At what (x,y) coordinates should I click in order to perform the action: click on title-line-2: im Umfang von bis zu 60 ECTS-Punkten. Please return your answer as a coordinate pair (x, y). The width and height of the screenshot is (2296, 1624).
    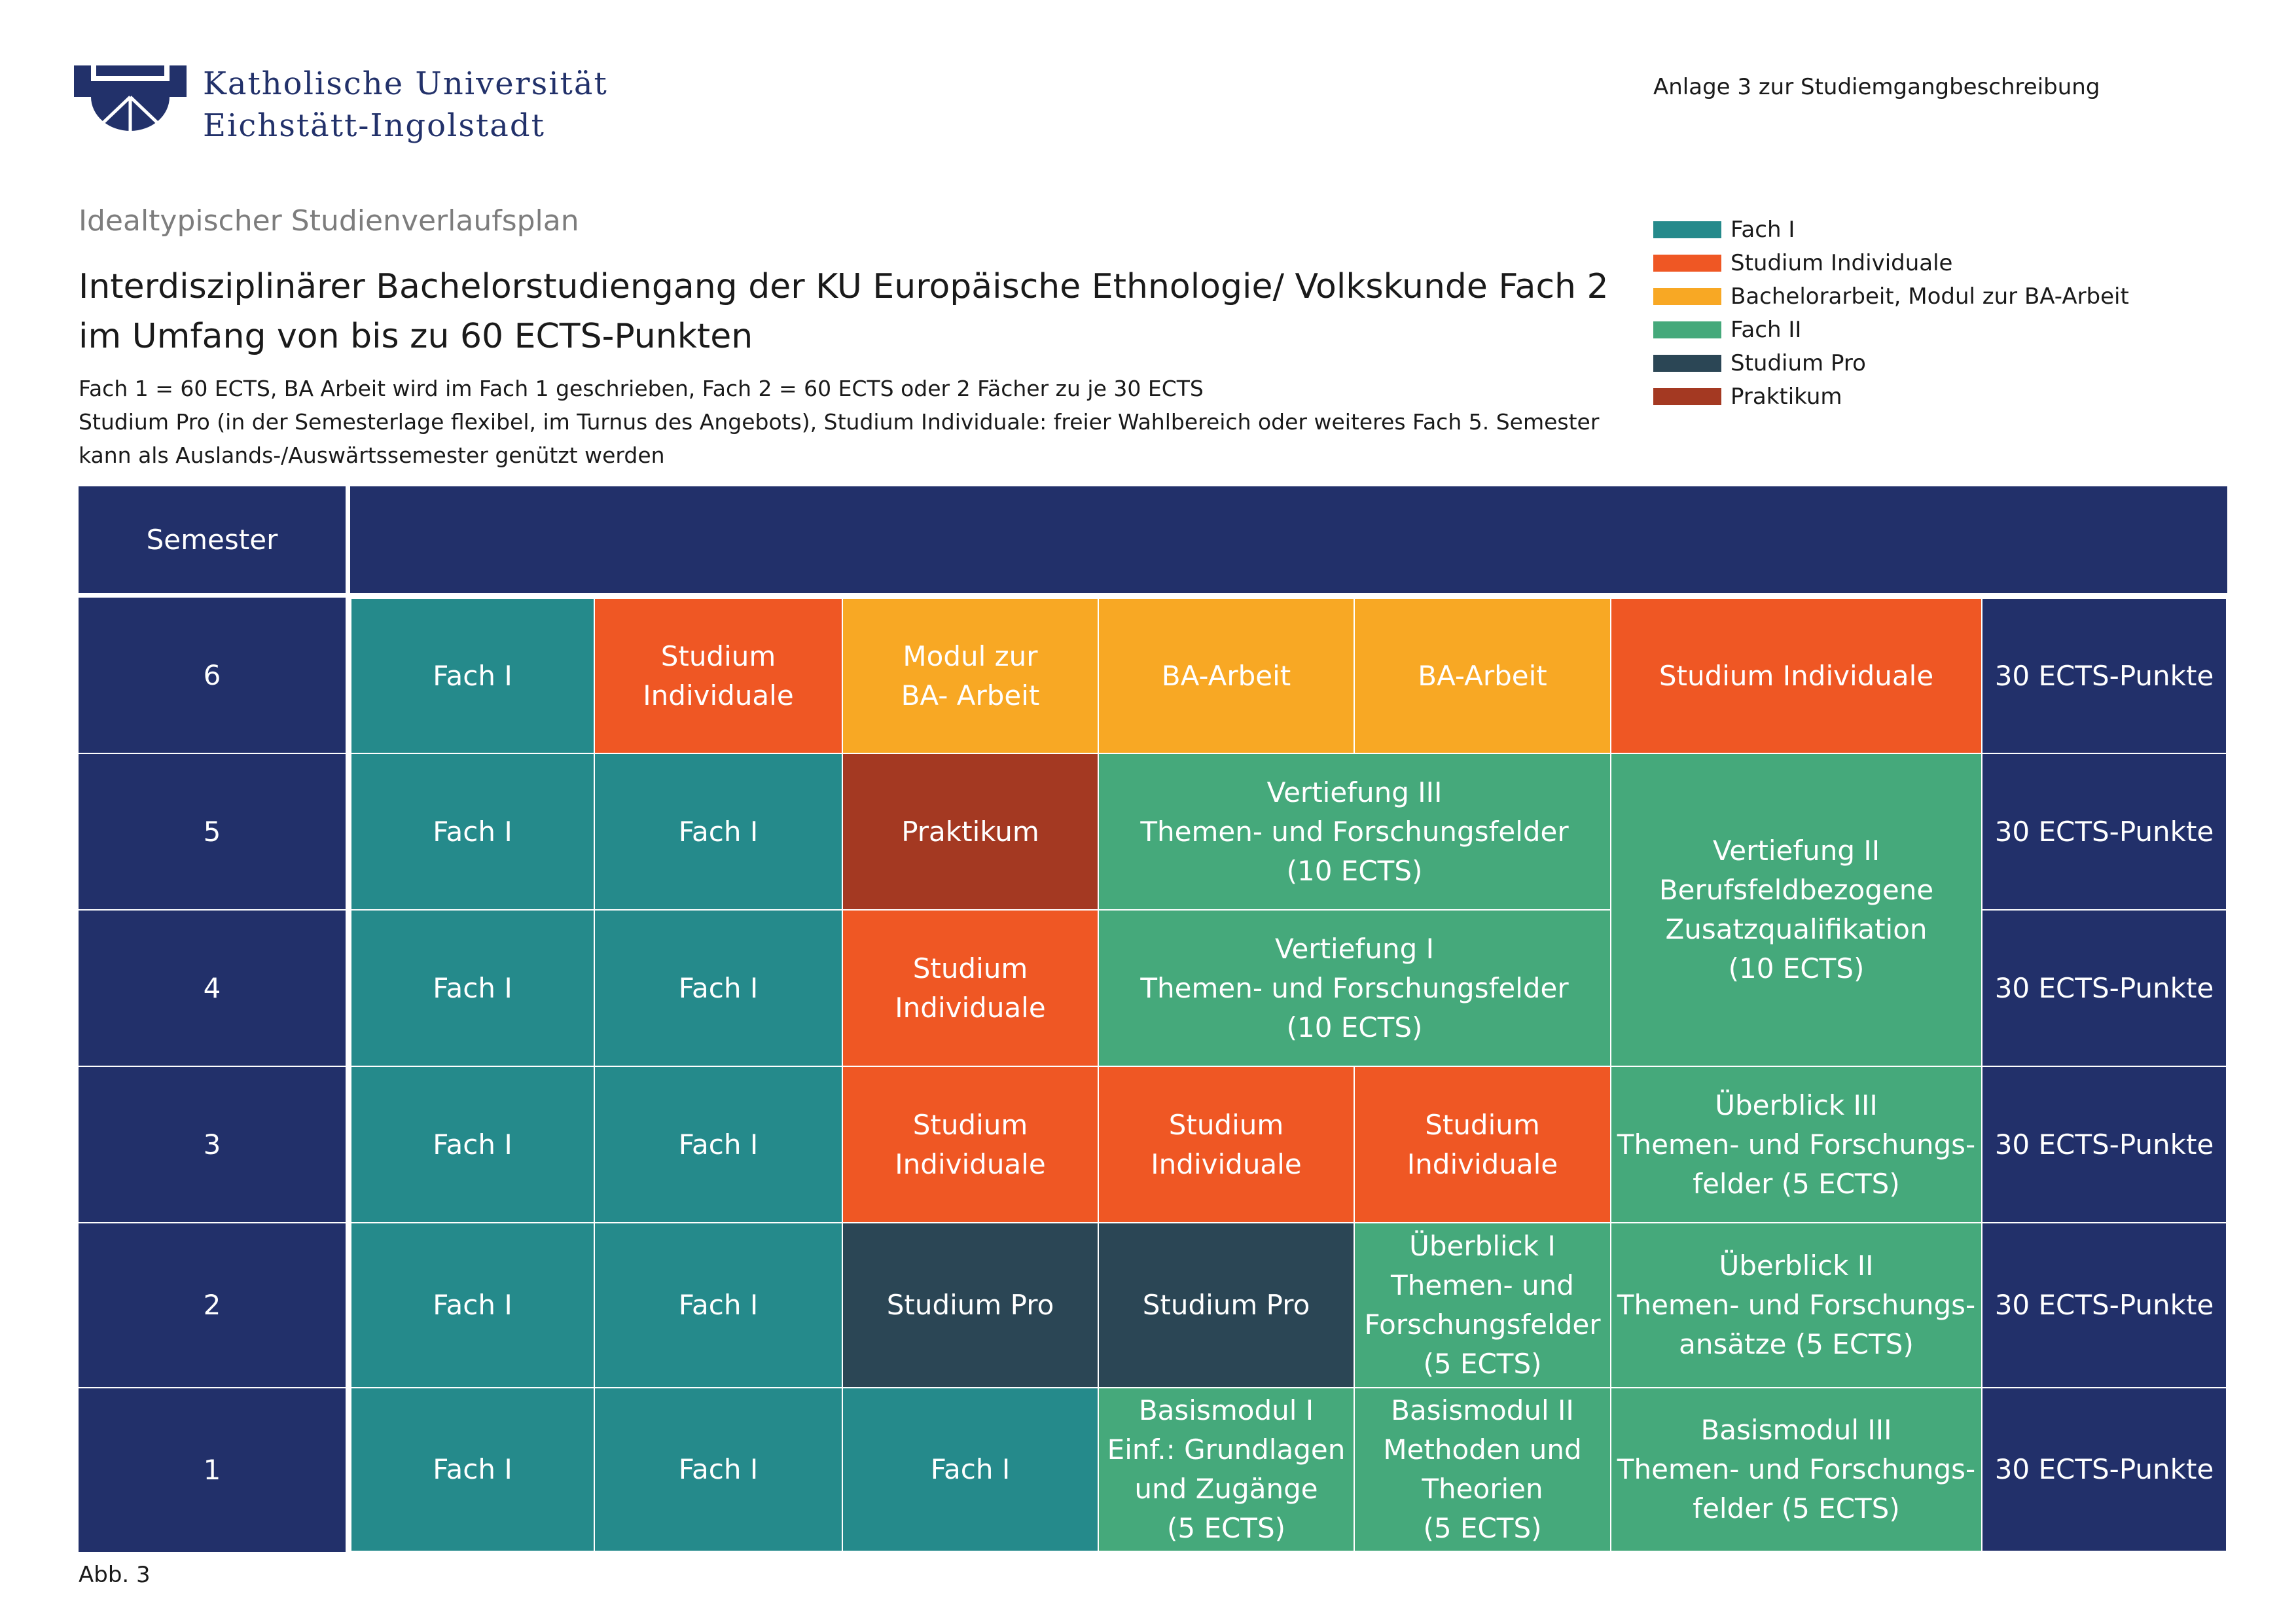
    Looking at the image, I should click on (416, 336).